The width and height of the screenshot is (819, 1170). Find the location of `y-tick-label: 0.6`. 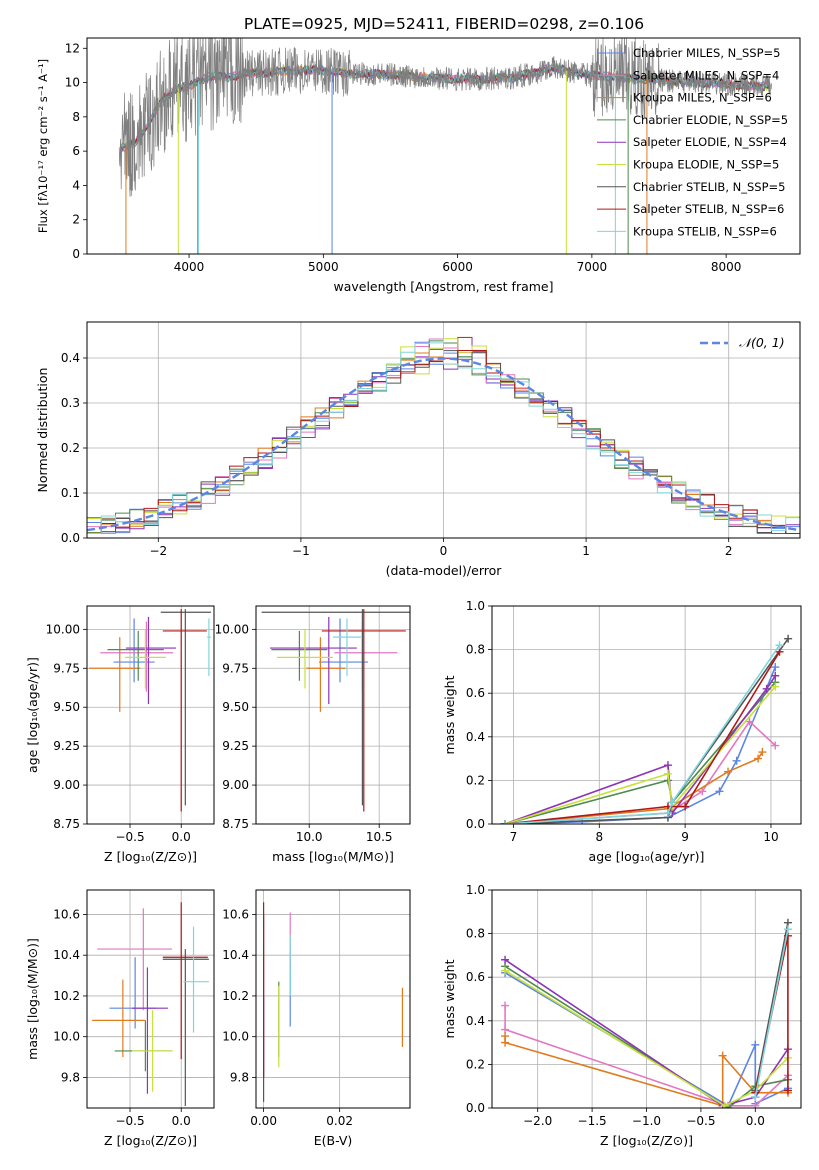

y-tick-label: 0.6 is located at coordinates (475, 977).